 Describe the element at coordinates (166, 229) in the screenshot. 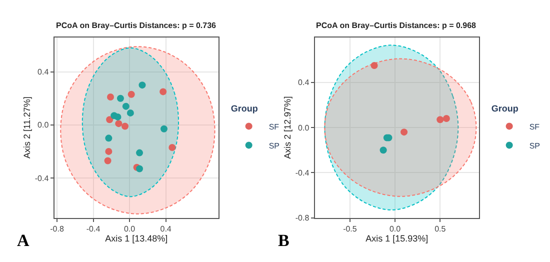

I see `x-tick-label: 0.4` at that location.